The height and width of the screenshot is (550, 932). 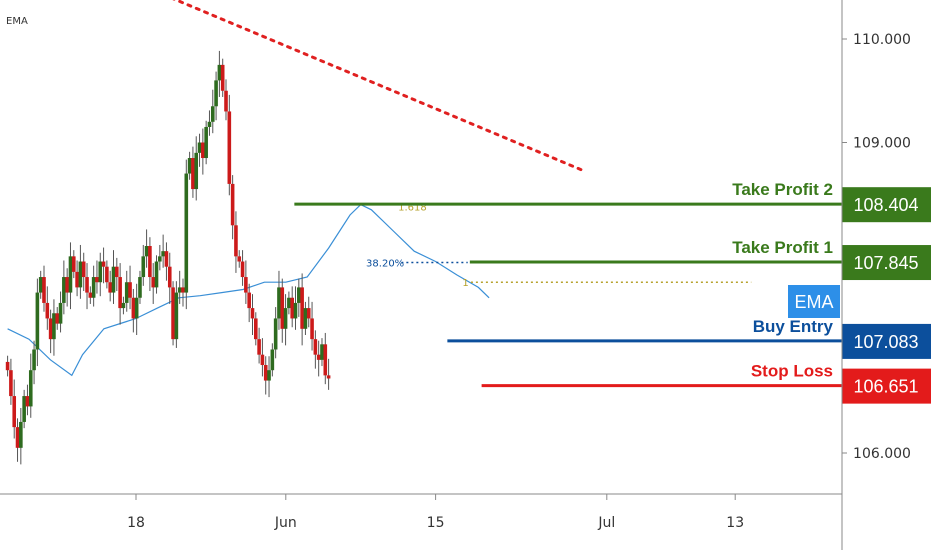 I want to click on level-name-2: Buy Entry, so click(x=793, y=326).